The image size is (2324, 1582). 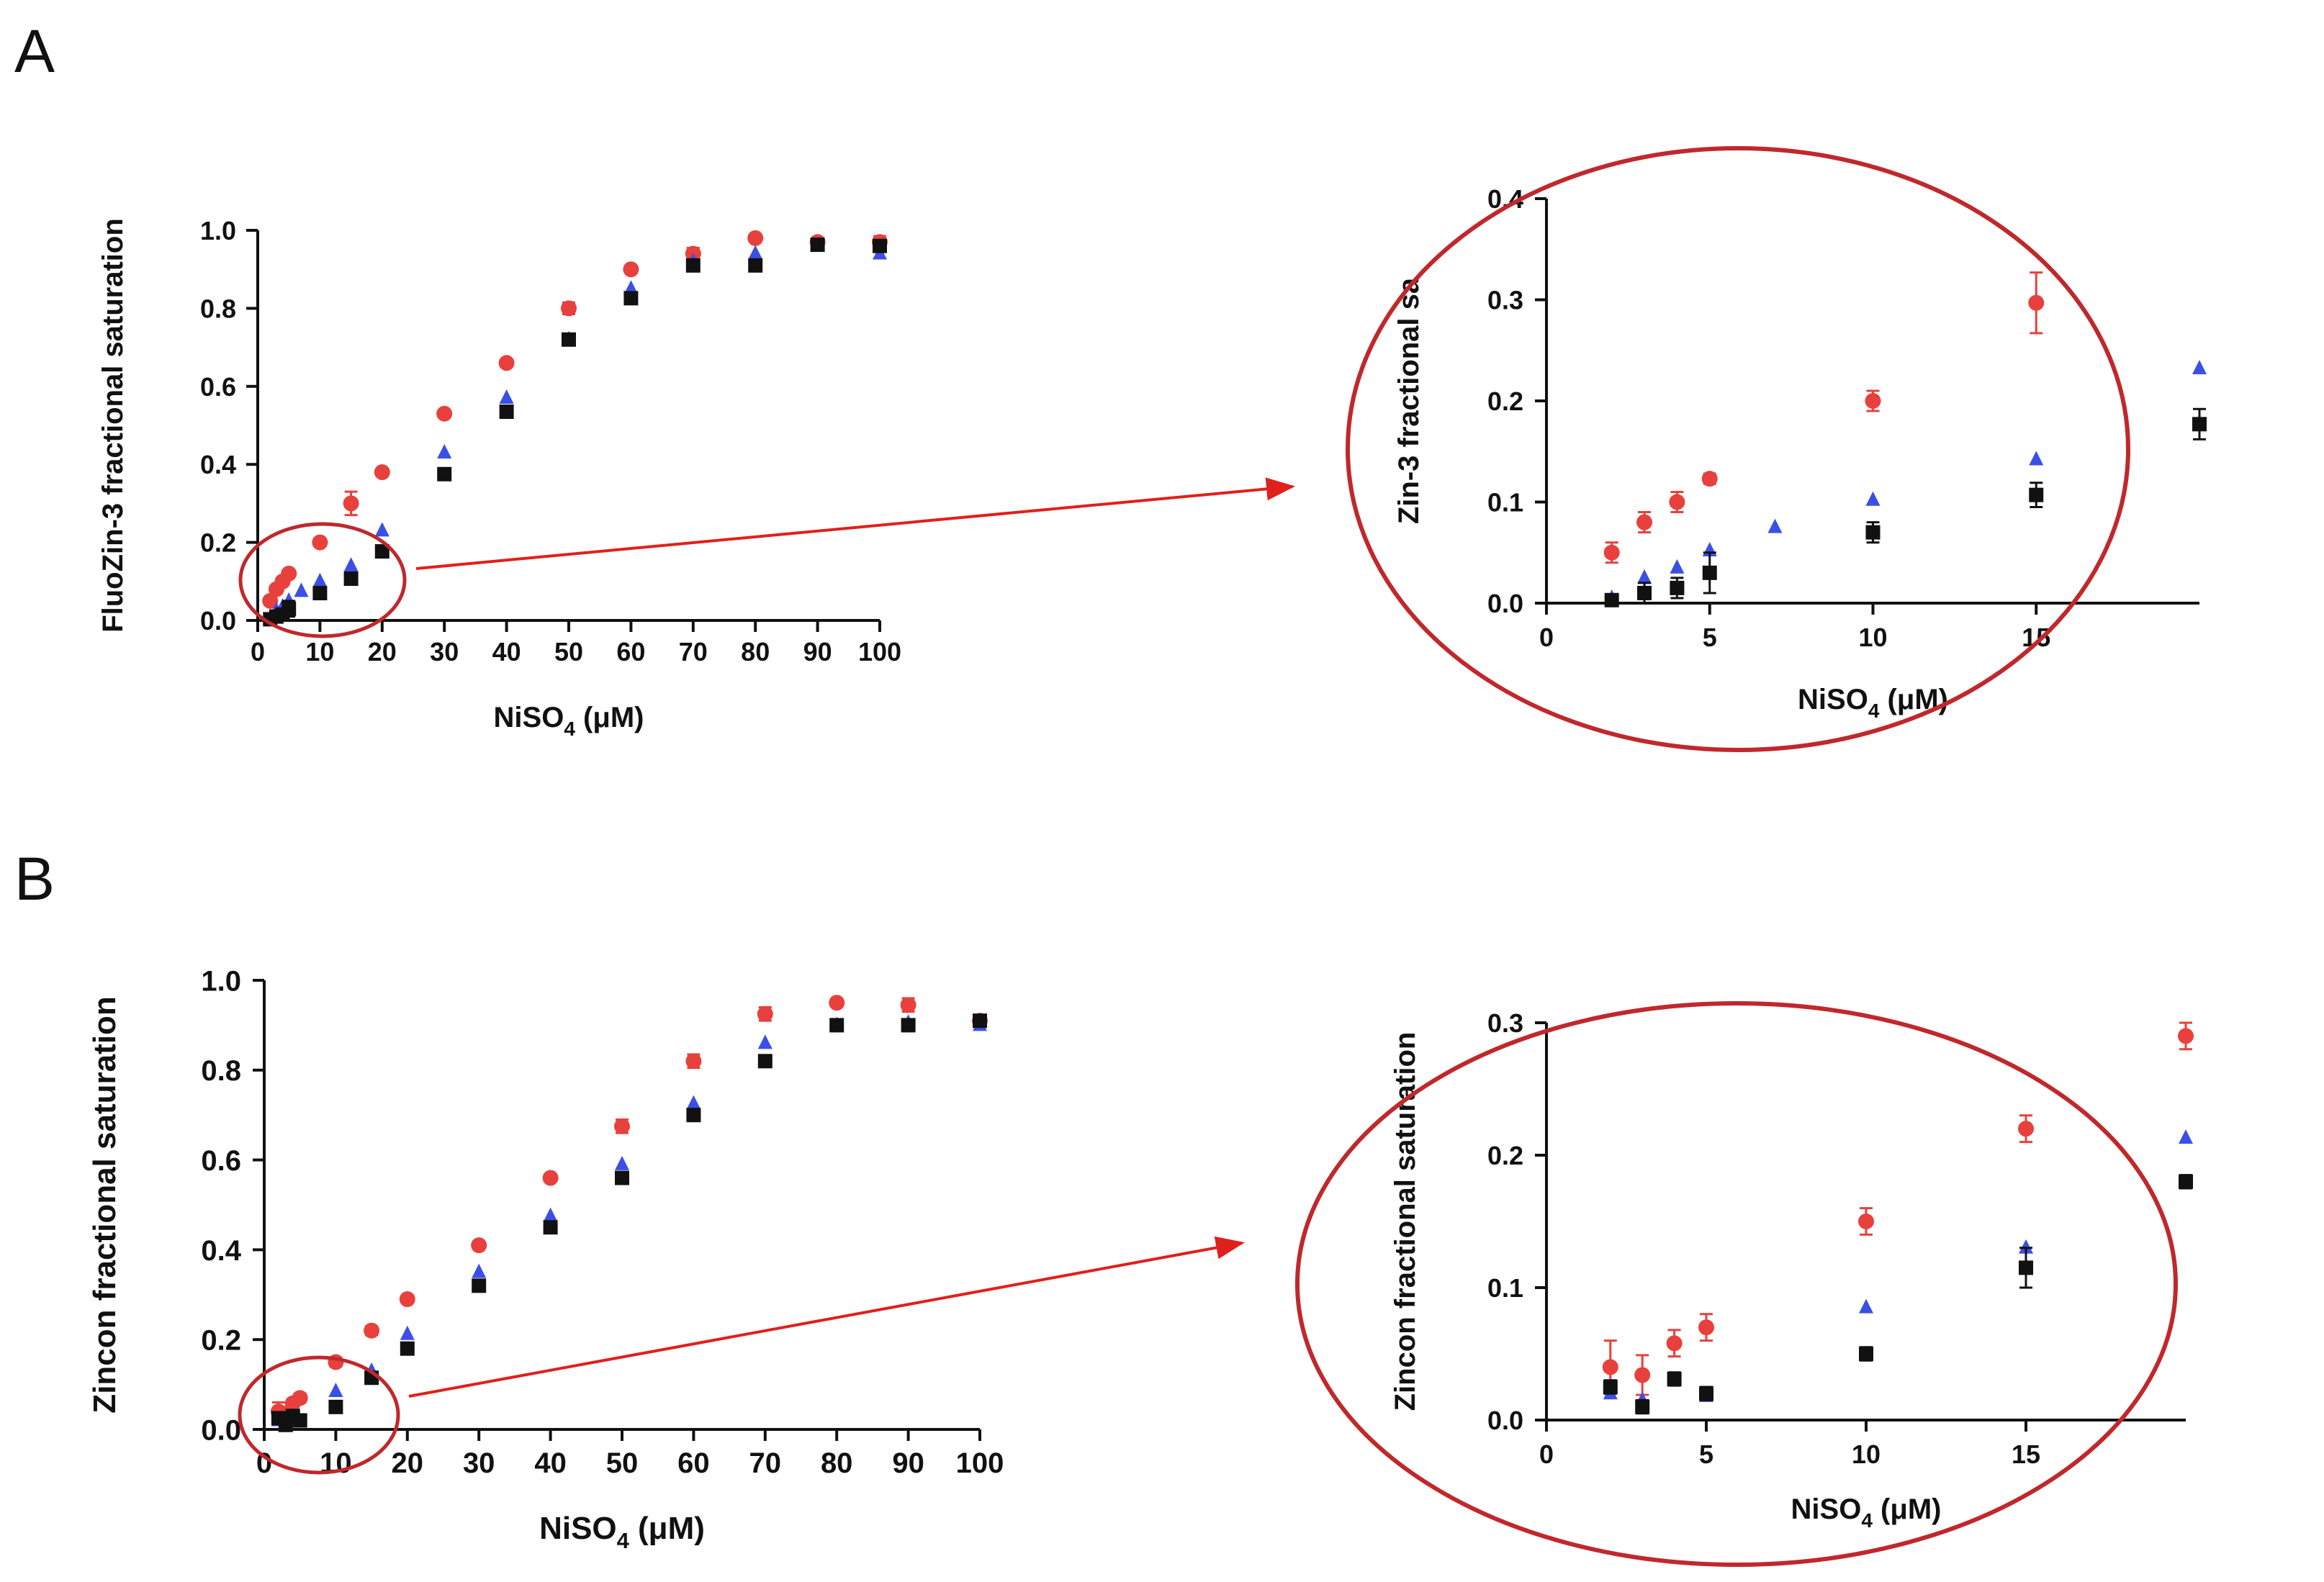 What do you see at coordinates (34, 879) in the screenshot?
I see `panel-letter-b: B` at bounding box center [34, 879].